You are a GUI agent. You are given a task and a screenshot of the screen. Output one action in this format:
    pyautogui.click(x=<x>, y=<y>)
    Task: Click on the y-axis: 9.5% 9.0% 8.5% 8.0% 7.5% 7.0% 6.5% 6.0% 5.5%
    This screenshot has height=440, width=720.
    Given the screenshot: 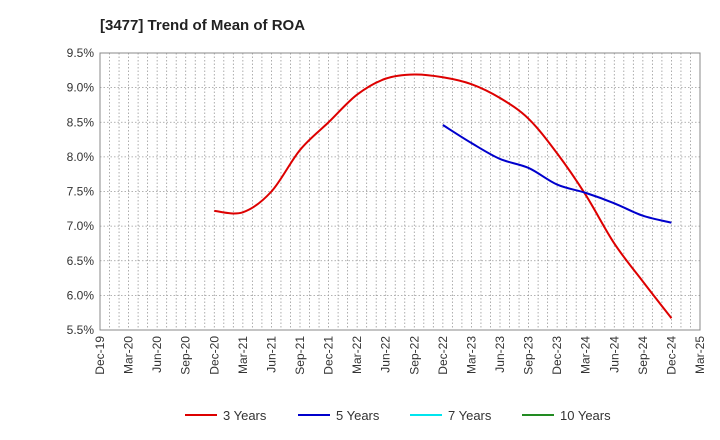 What is the action you would take?
    pyautogui.click(x=81, y=191)
    